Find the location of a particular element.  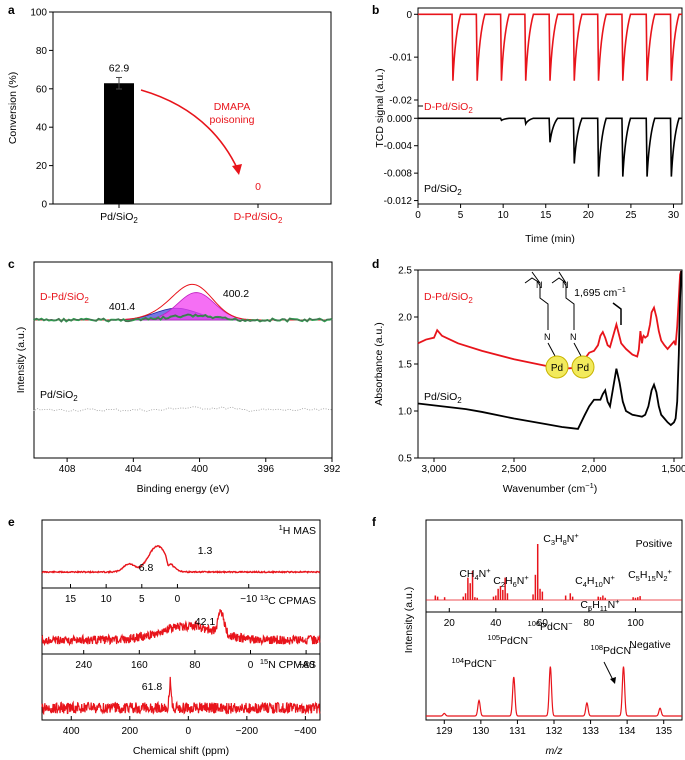

subpanel-label-1h: 1H MAS is located at coordinates (297, 530).